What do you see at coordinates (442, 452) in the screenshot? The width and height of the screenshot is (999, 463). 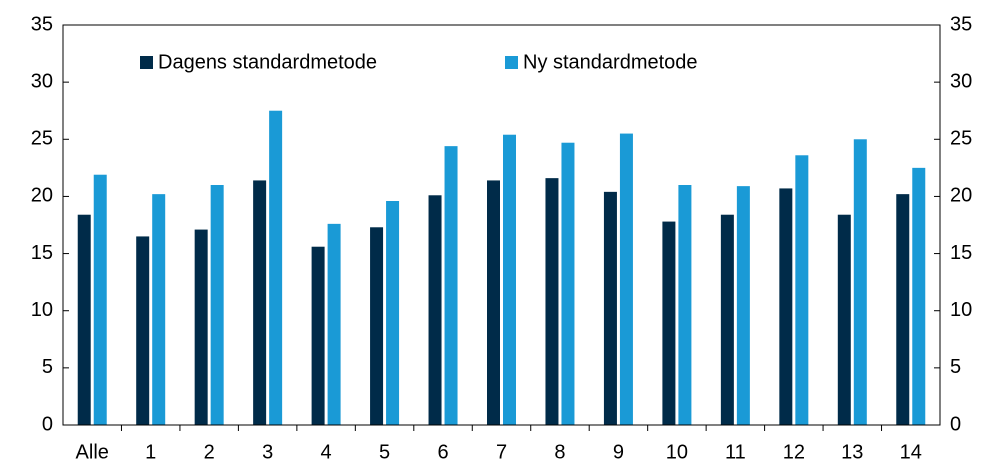 I see `x-tick-label: 6` at bounding box center [442, 452].